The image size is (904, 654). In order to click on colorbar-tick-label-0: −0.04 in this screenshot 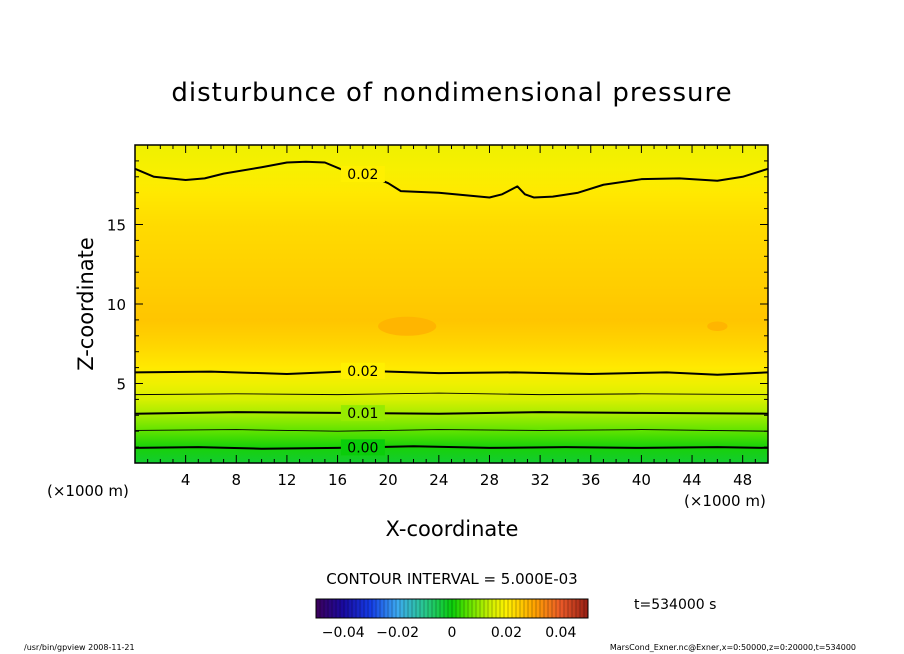, I will do `click(343, 633)`.